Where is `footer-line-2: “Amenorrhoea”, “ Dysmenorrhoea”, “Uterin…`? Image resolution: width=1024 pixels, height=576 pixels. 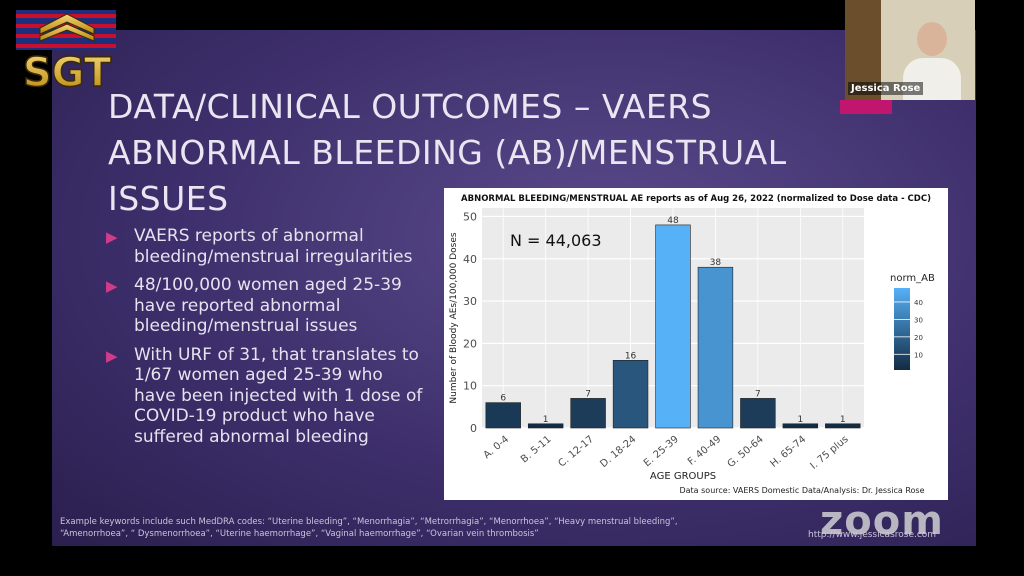 footer-line-2: “Amenorrhoea”, “ Dysmenorrhoea”, “Uterin… is located at coordinates (299, 534).